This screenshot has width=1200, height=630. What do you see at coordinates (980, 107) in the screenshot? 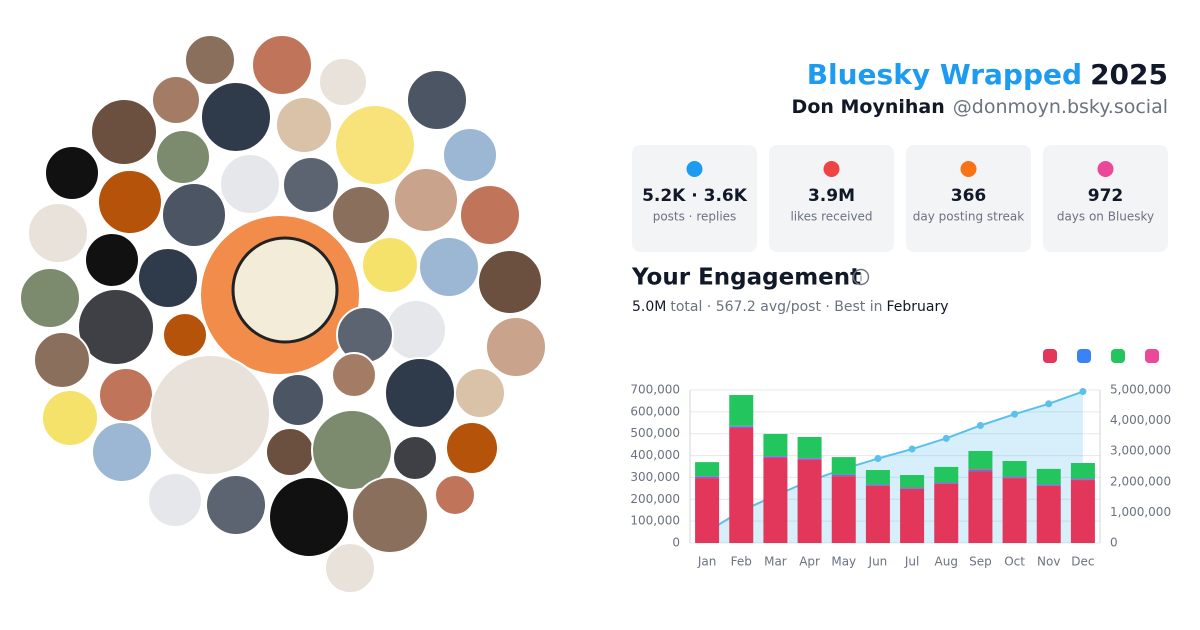
I see `header-user: Don Moynihan @donmoyn.bsky.social` at bounding box center [980, 107].